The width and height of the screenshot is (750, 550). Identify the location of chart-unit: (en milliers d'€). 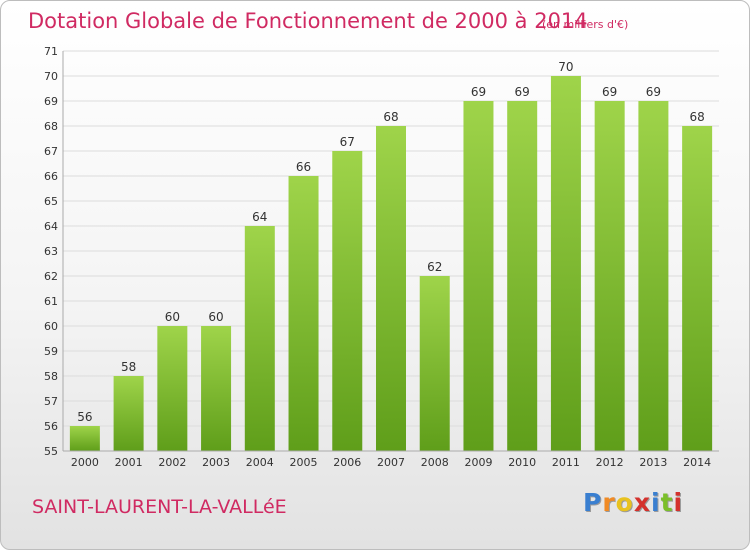
(585, 24).